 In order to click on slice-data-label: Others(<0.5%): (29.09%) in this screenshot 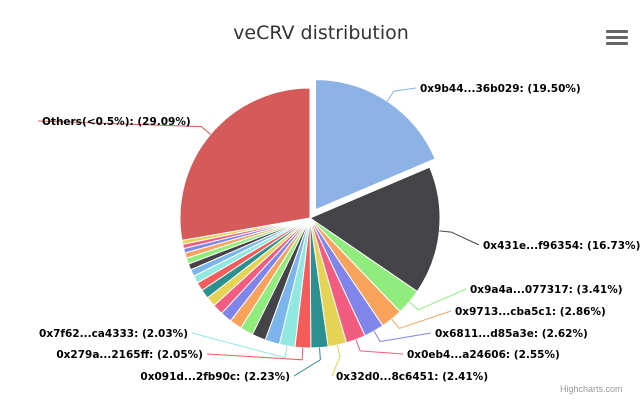, I will do `click(116, 122)`.